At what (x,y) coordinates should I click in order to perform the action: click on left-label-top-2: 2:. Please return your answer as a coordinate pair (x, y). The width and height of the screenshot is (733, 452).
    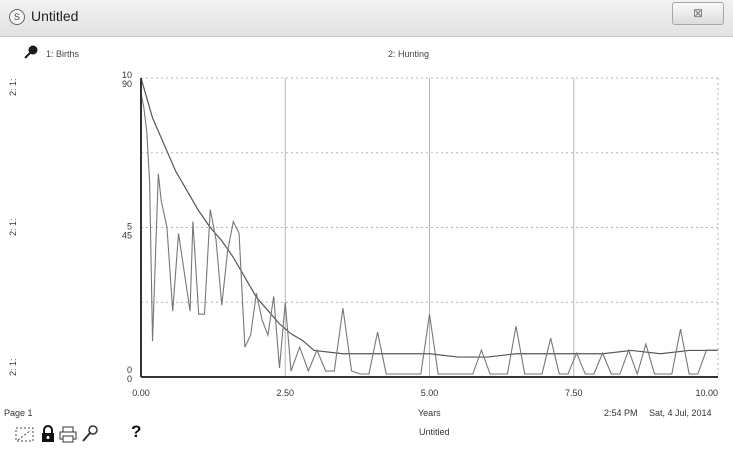
    Looking at the image, I should click on (13, 92).